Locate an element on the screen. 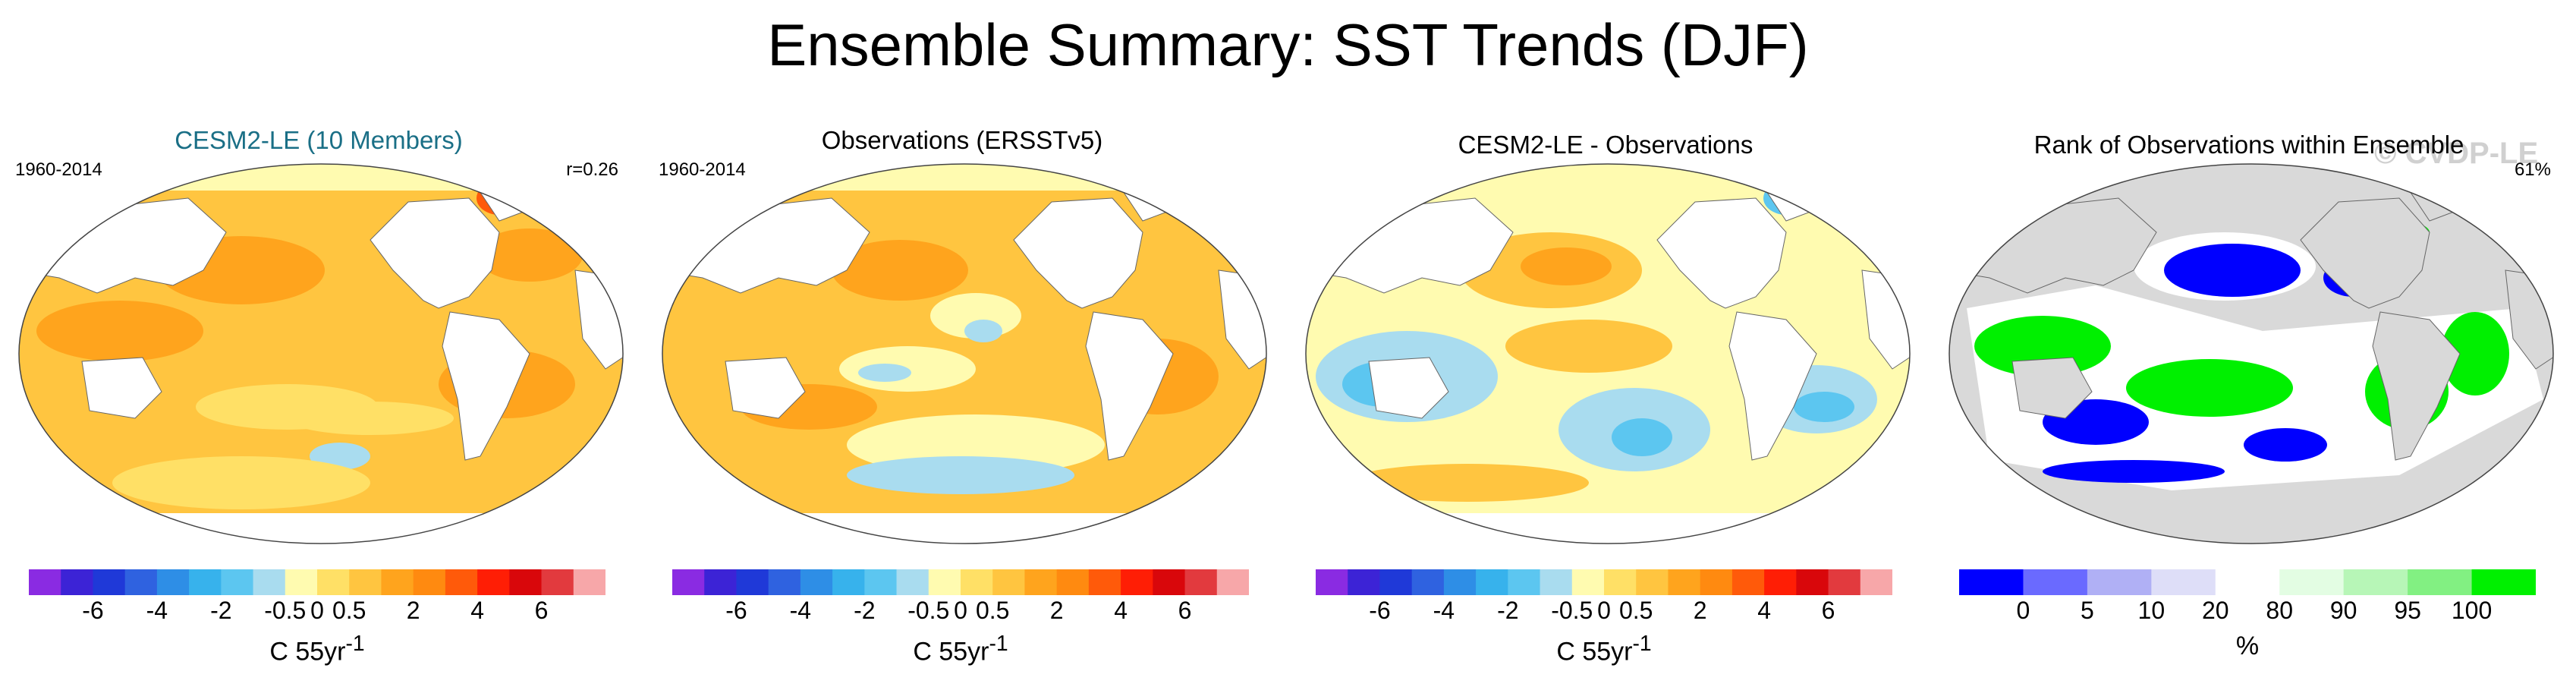  trend-colorbar-tick-label: 4 is located at coordinates (1121, 610).